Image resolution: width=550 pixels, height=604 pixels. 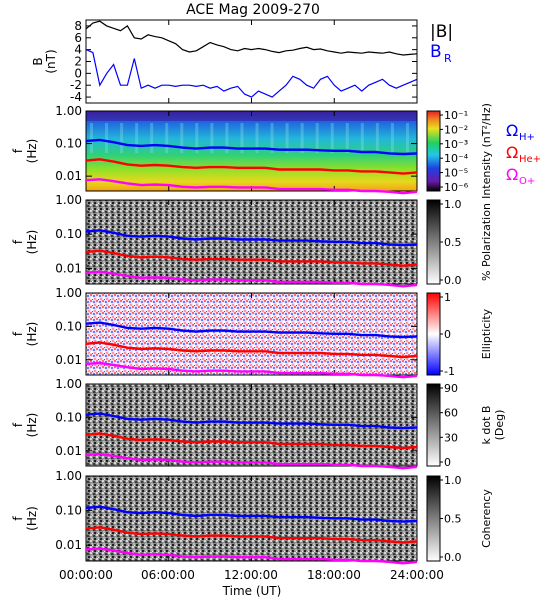 I want to click on y-tick-label-b-2: 4, so click(x=78, y=50).